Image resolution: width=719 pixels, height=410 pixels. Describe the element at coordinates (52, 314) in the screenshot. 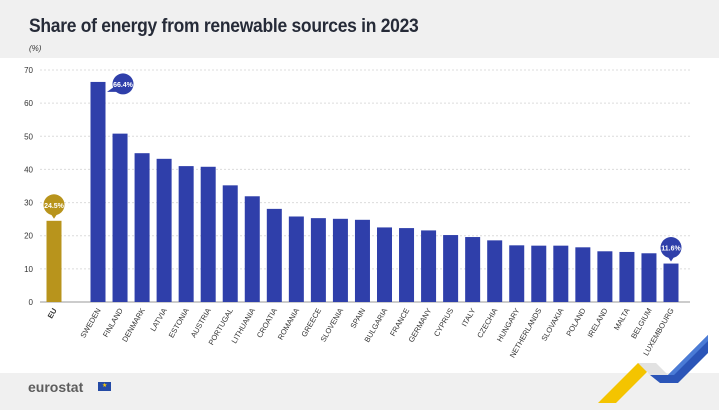

I see `x-tick-label: EU` at that location.